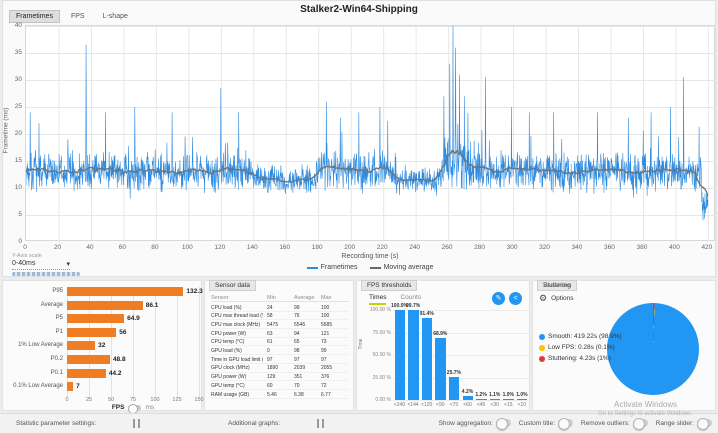 This screenshot has height=433, width=718. What do you see at coordinates (481, 399) in the screenshot?
I see `threshold-bar-lt45` at bounding box center [481, 399].